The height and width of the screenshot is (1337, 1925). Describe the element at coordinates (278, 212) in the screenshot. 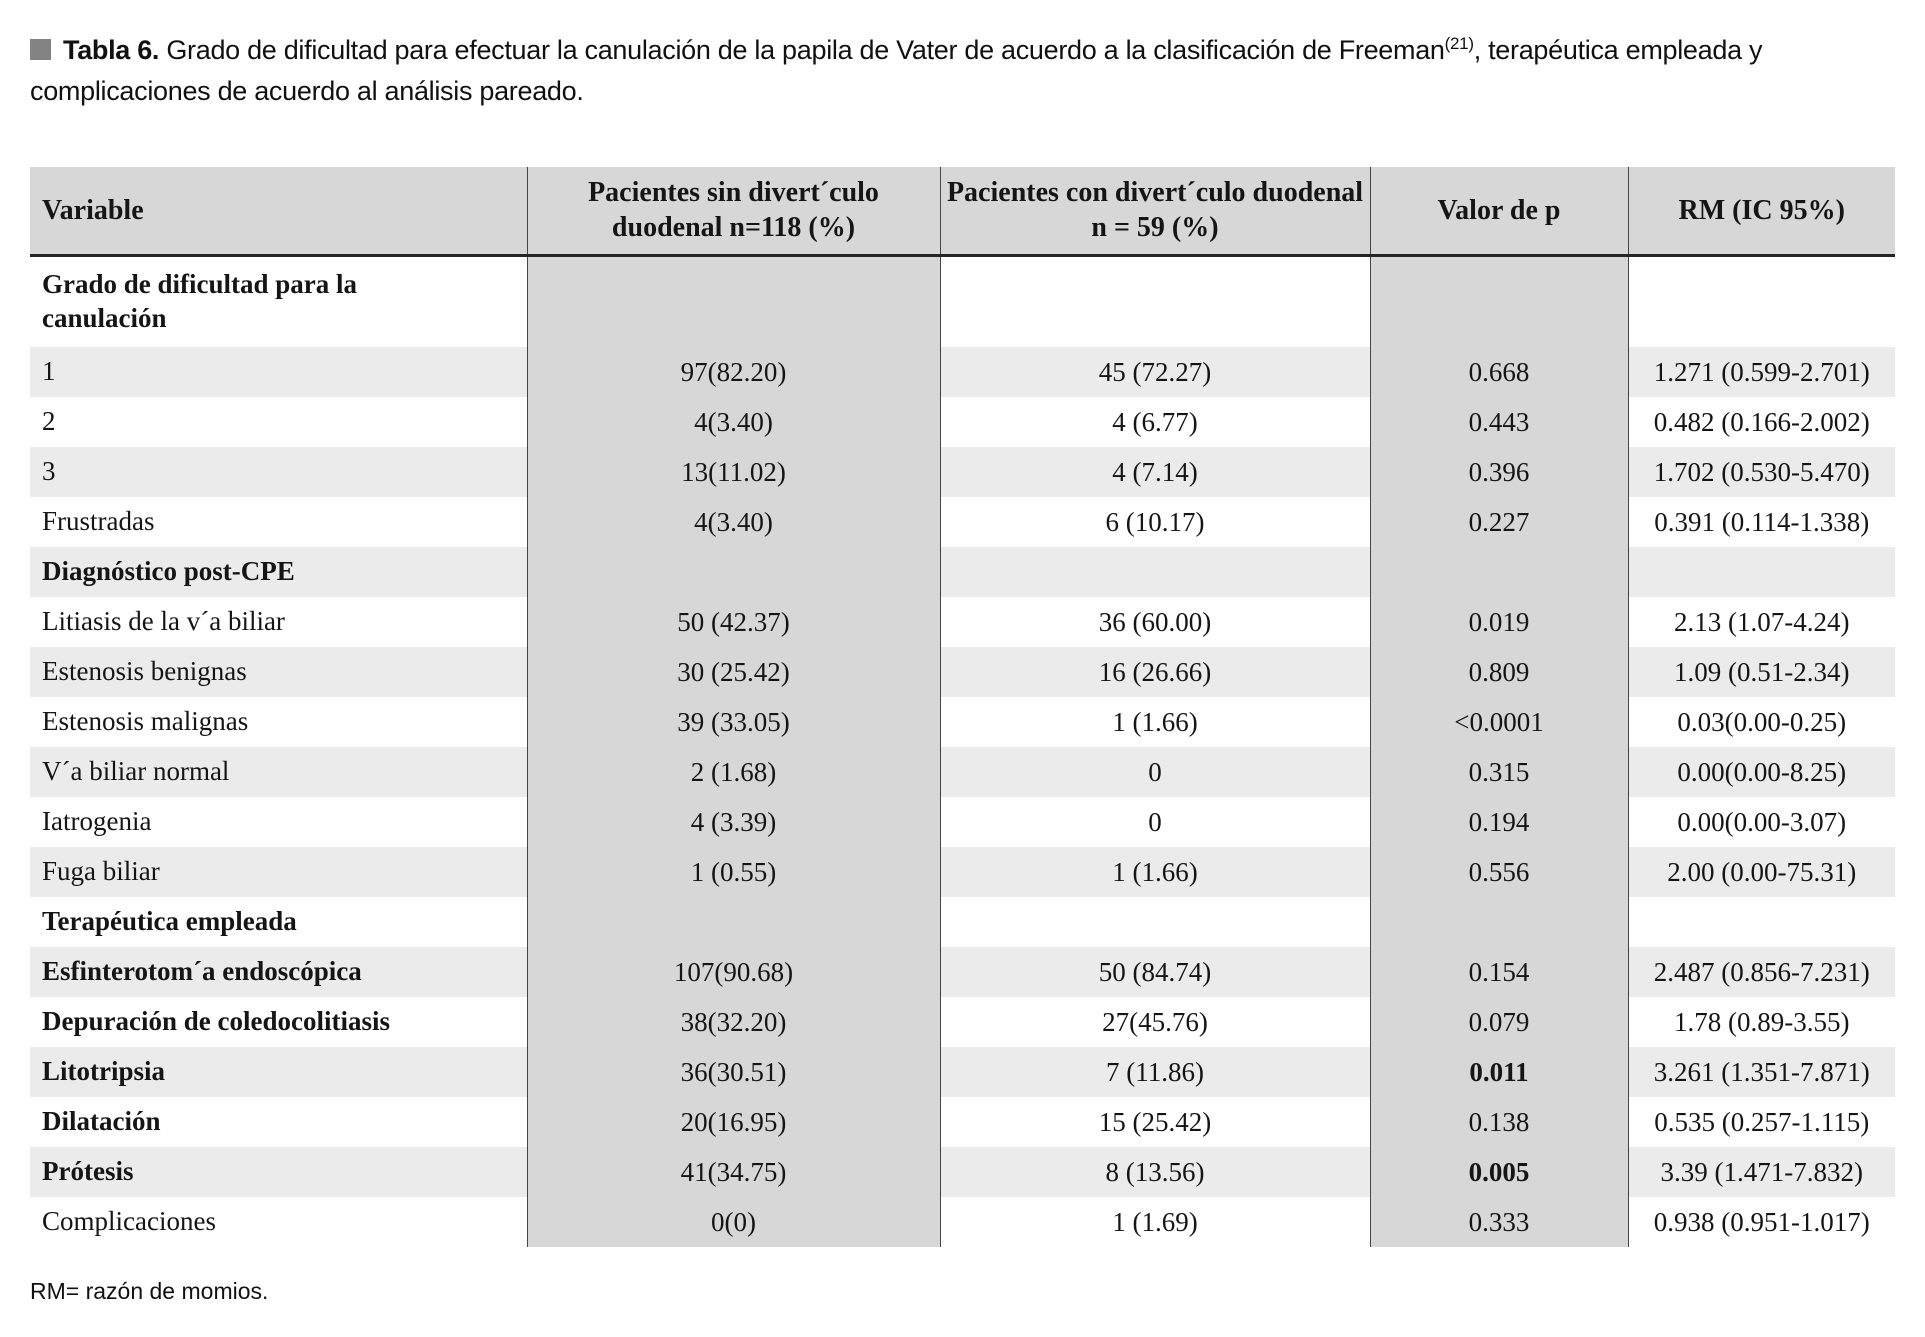

I see `column-header-variable: Variable` at that location.